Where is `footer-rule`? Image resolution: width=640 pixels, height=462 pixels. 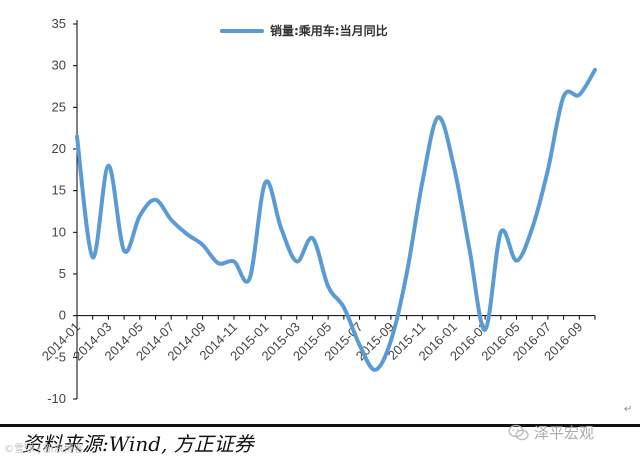 footer-rule is located at coordinates (320, 425).